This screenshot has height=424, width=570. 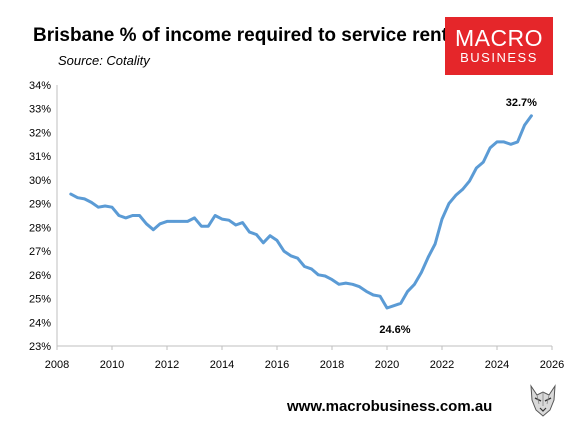 What do you see at coordinates (104, 60) in the screenshot?
I see `chart-source: Source: Cotality` at bounding box center [104, 60].